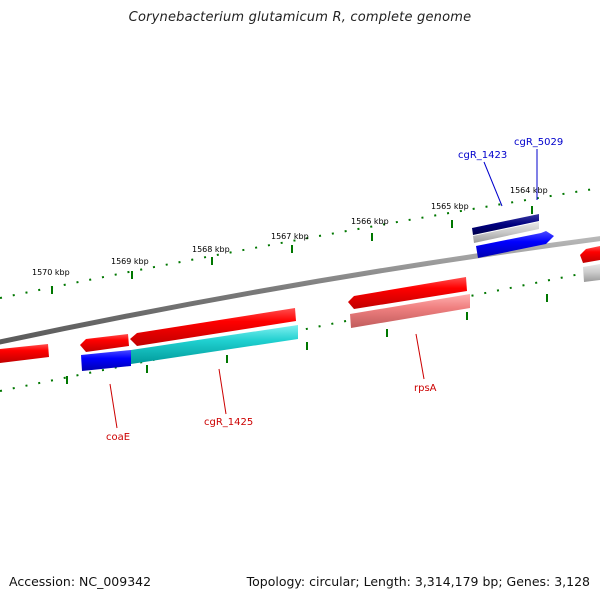 The width and height of the screenshot is (600, 600). Describe the element at coordinates (591, 273) in the screenshot. I see `feature-right-edge-grey` at that location.